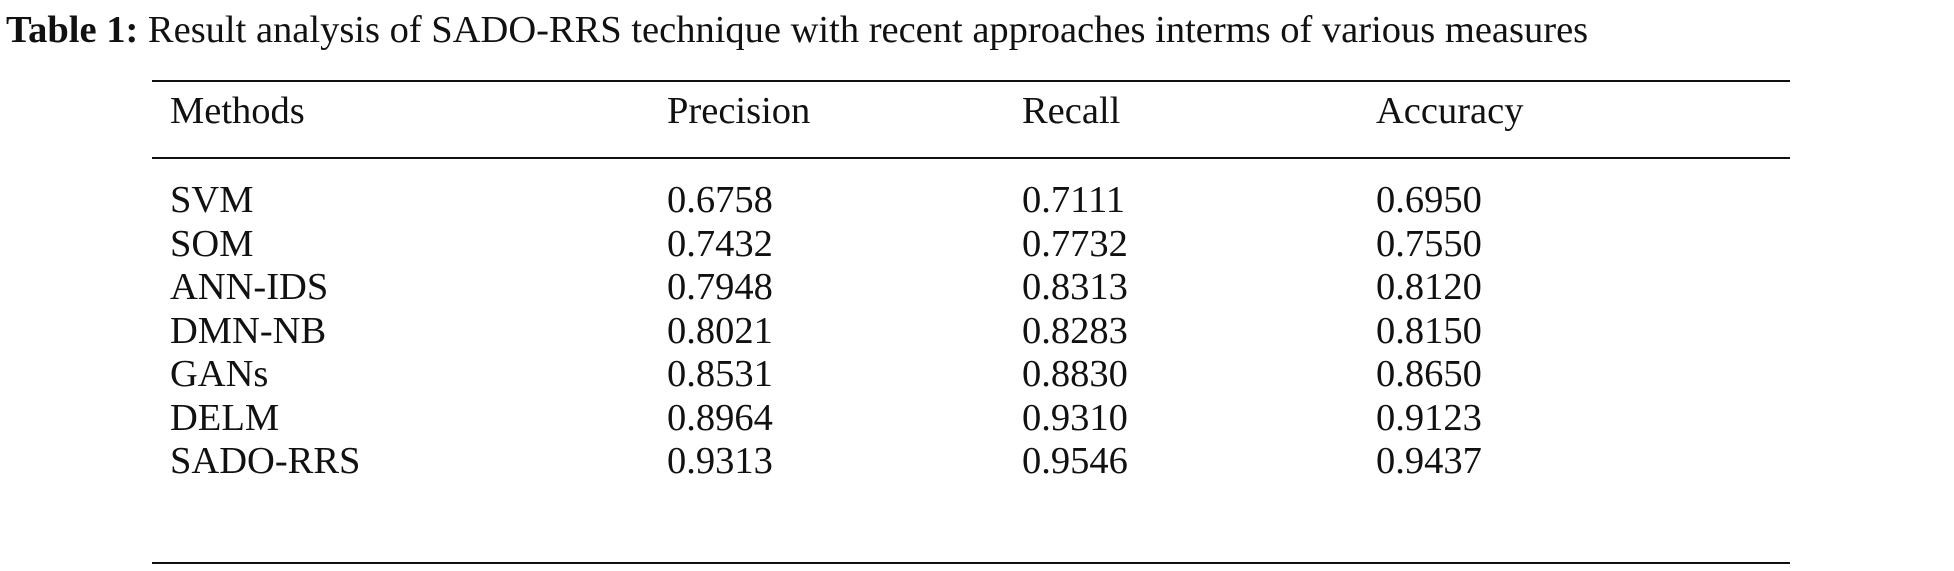 This screenshot has height=571, width=1954. What do you see at coordinates (720, 243) in the screenshot?
I see `row-precision: 0.7432` at bounding box center [720, 243].